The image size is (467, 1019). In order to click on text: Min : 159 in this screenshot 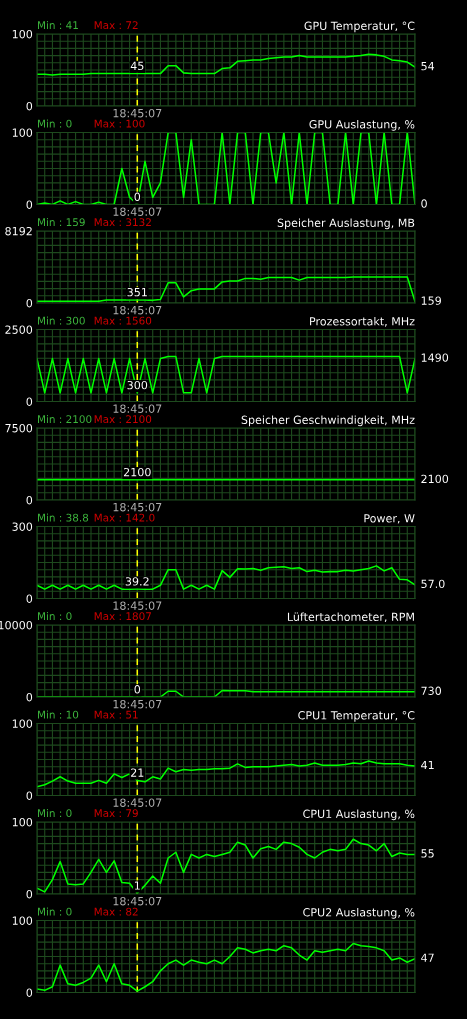, I will do `click(61, 222)`.